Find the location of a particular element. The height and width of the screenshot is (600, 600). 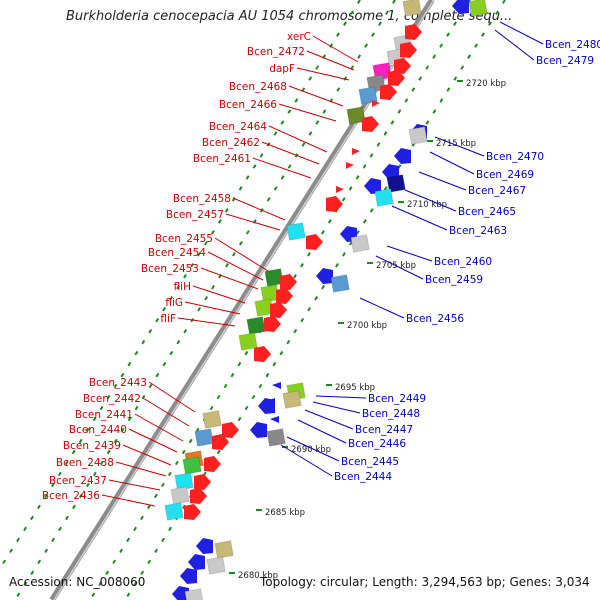

right-gene-label: Bcen_2463 is located at coordinates (478, 231).